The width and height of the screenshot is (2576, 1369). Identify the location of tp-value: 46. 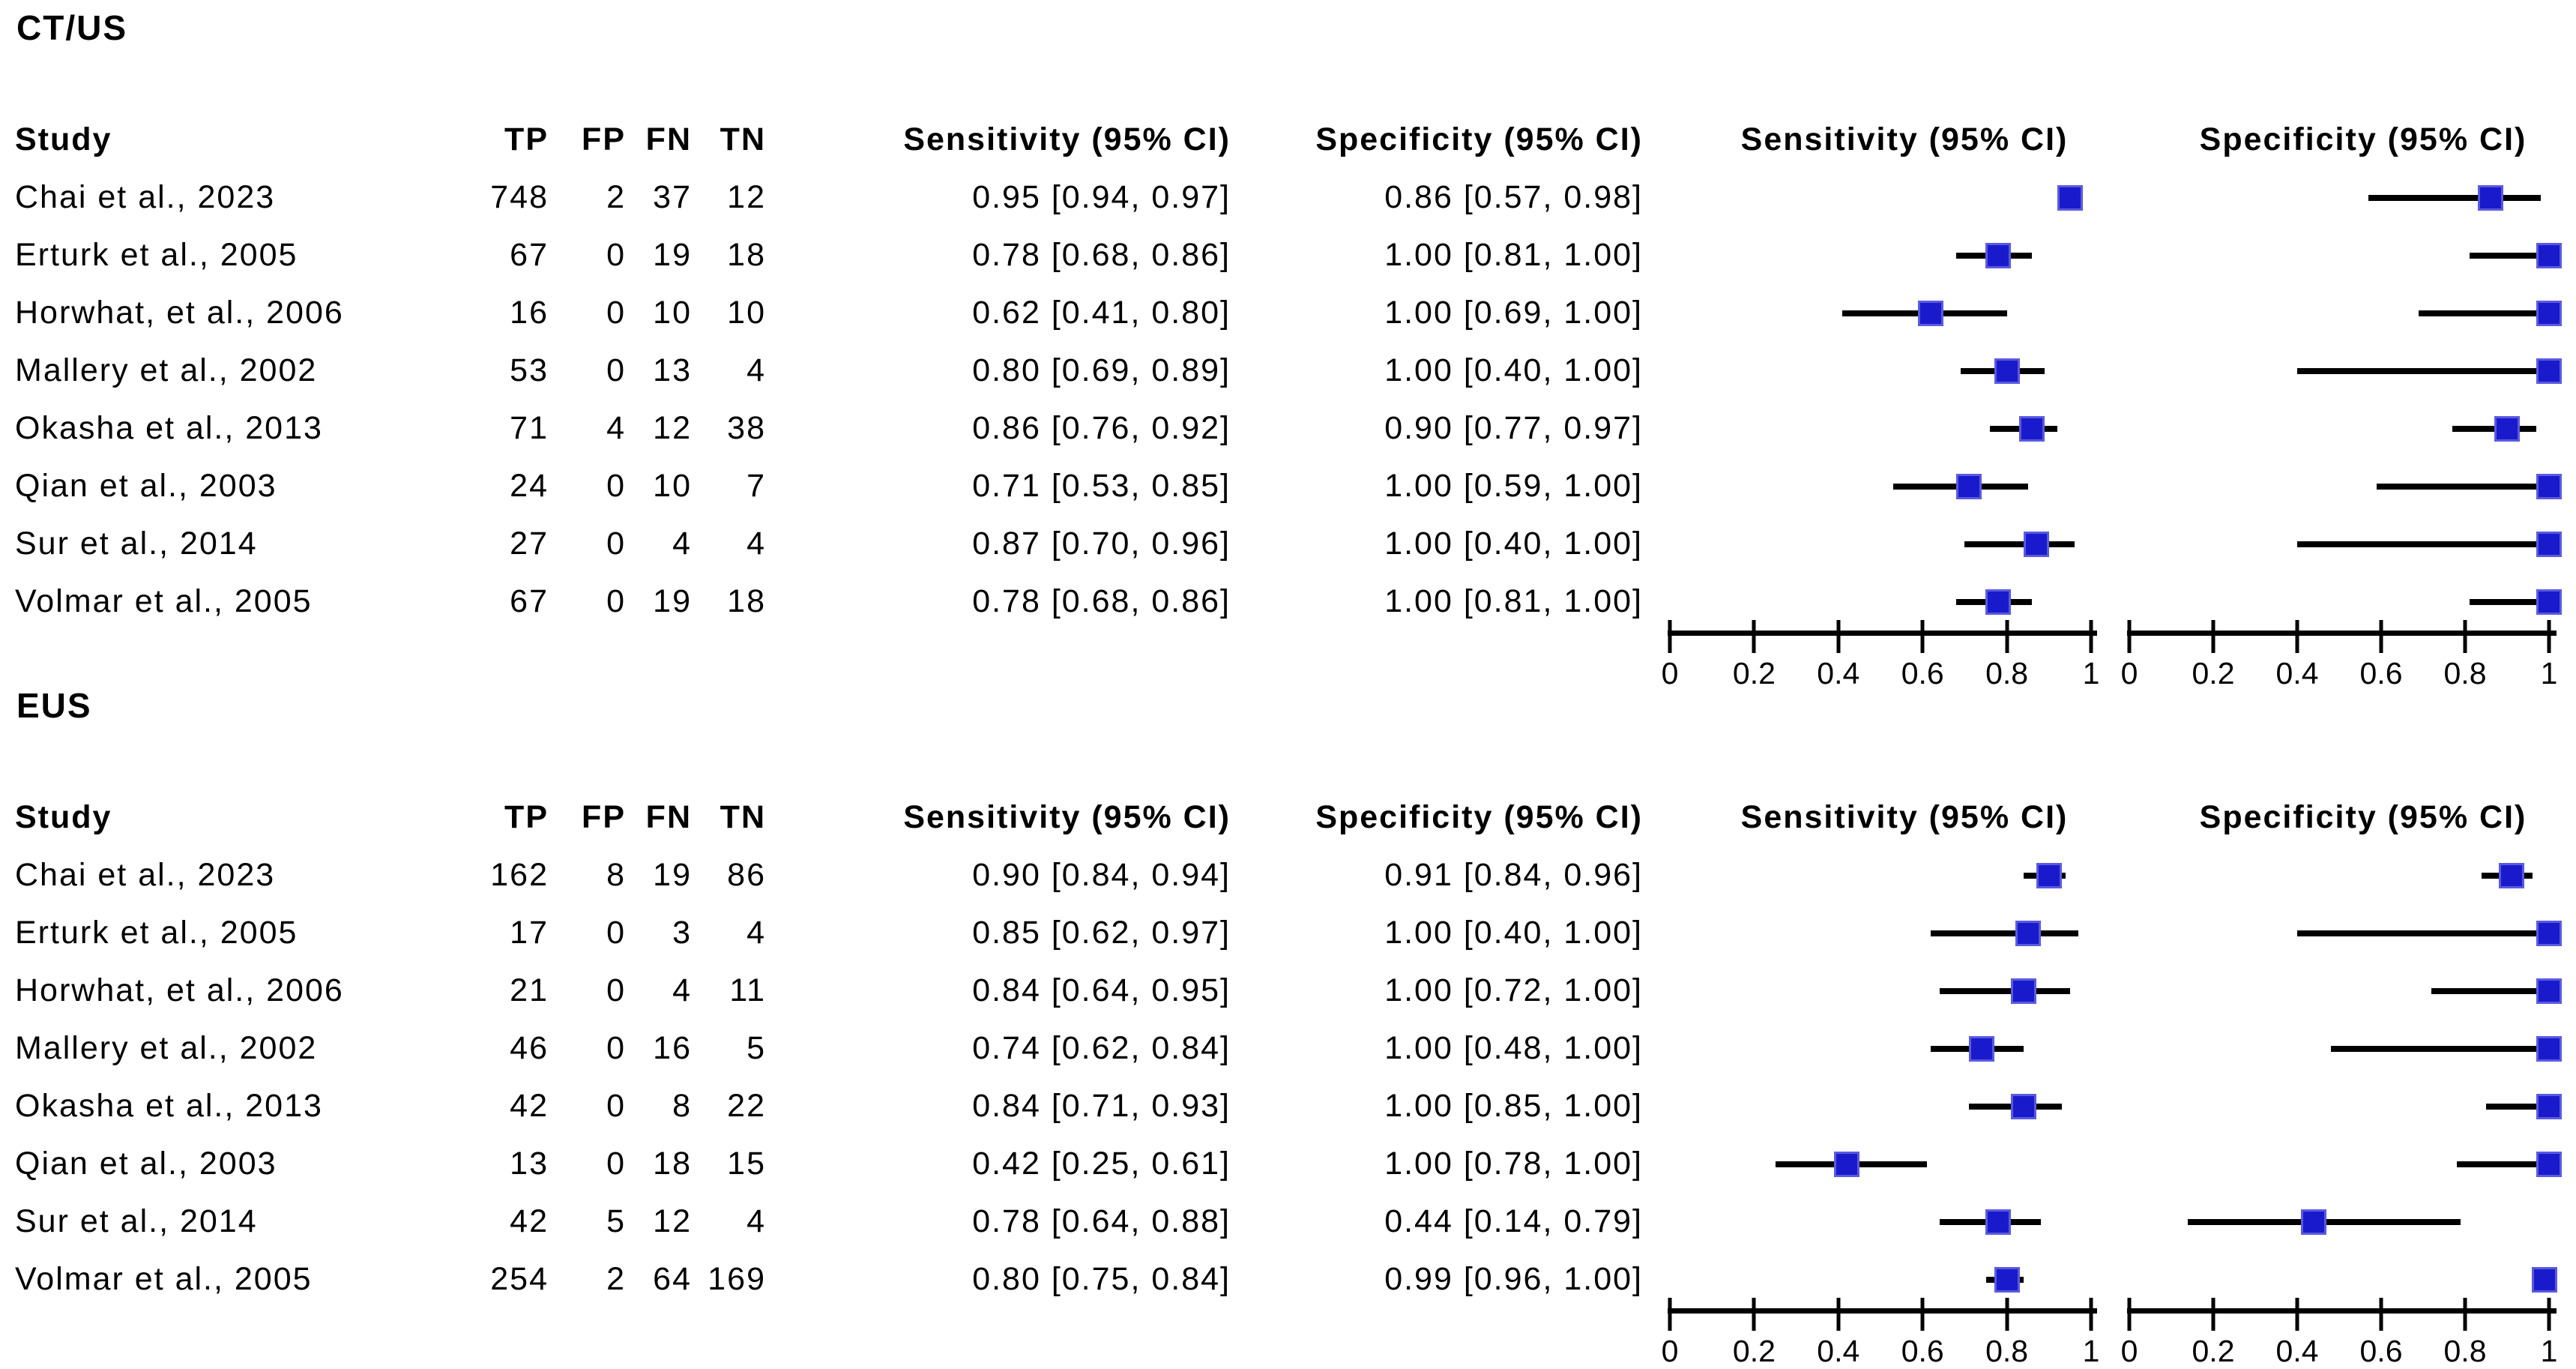
(530, 1048).